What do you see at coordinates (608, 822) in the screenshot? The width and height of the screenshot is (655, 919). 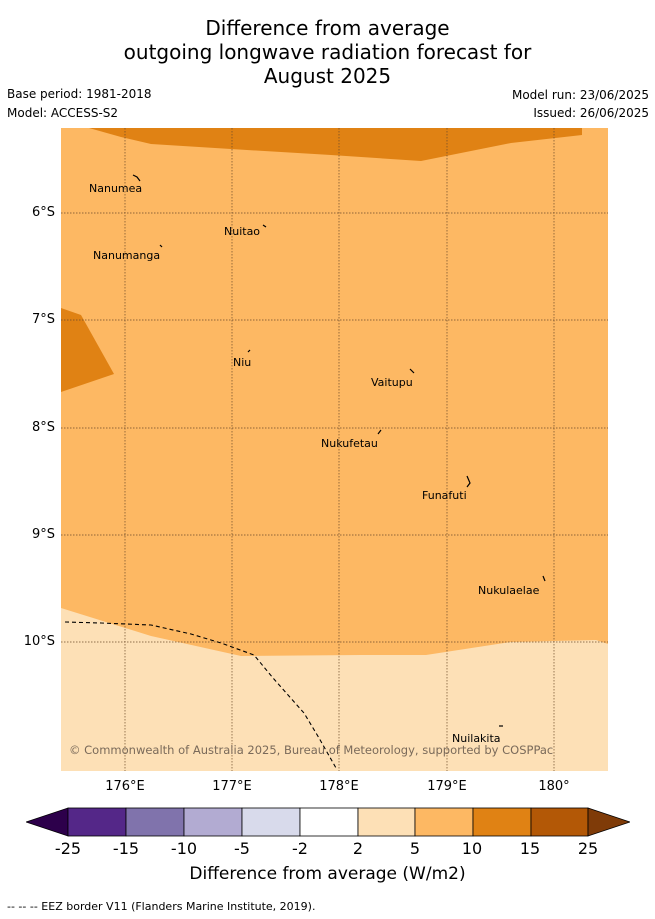 I see `colorbar-extend-high` at bounding box center [608, 822].